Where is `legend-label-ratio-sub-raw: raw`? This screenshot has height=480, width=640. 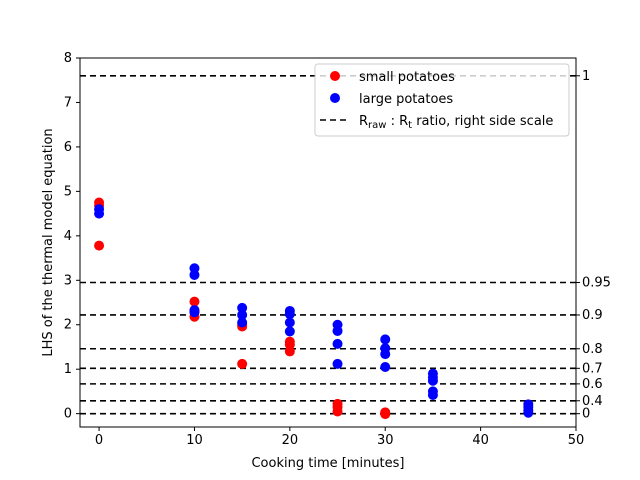
legend-label-ratio-sub-raw: raw is located at coordinates (377, 125).